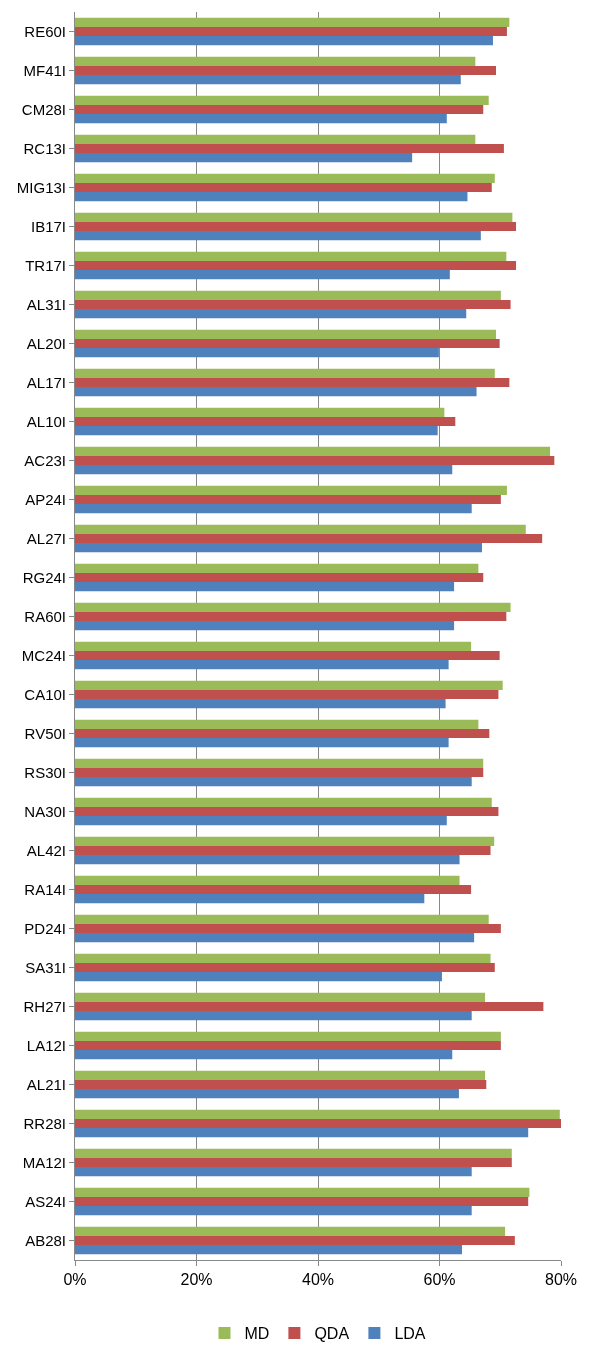 This screenshot has height=1370, width=589. Describe the element at coordinates (45, 772) in the screenshot. I see `y-tick-label: RS30I` at that location.